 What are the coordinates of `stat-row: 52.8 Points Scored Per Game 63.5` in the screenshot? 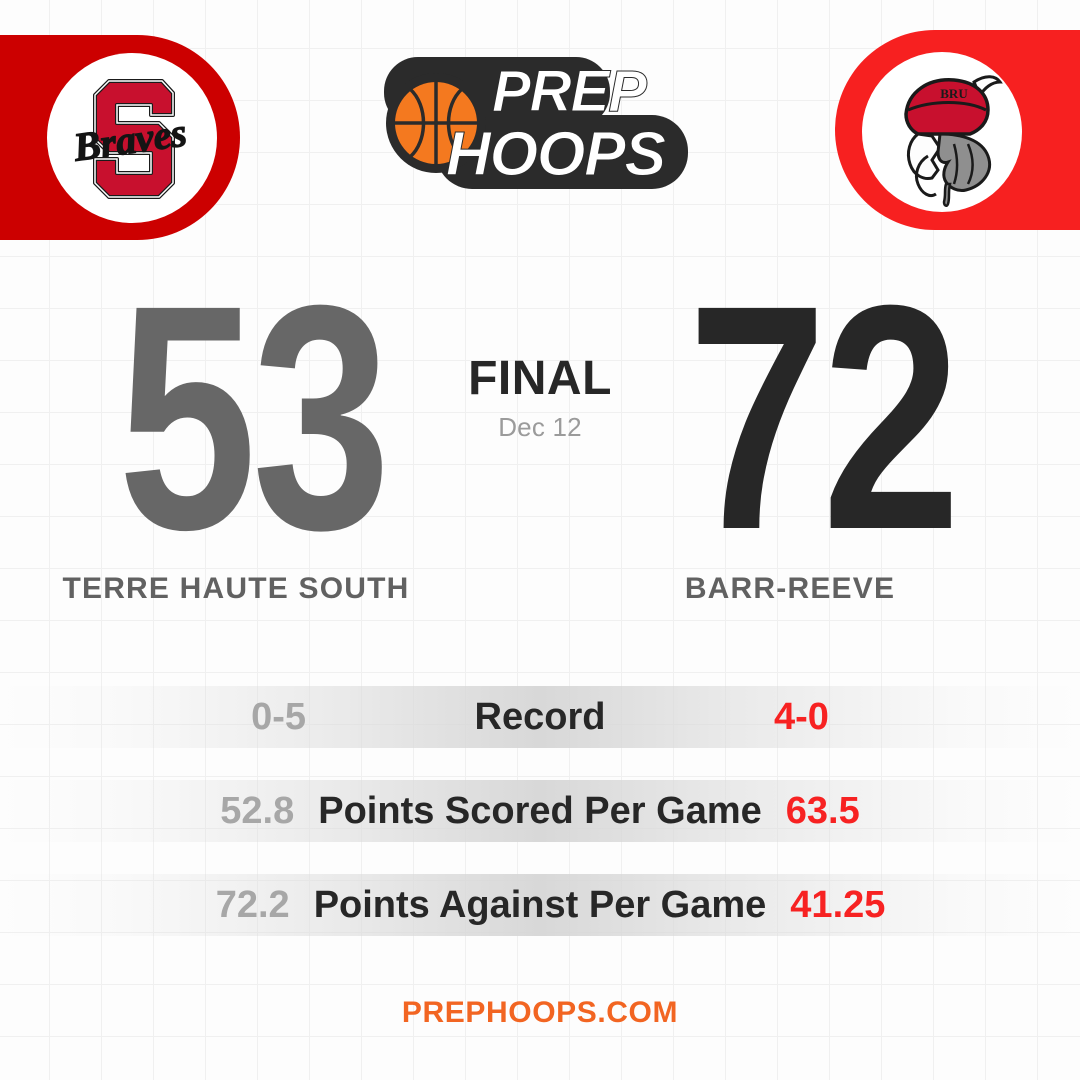 It's located at (540, 811).